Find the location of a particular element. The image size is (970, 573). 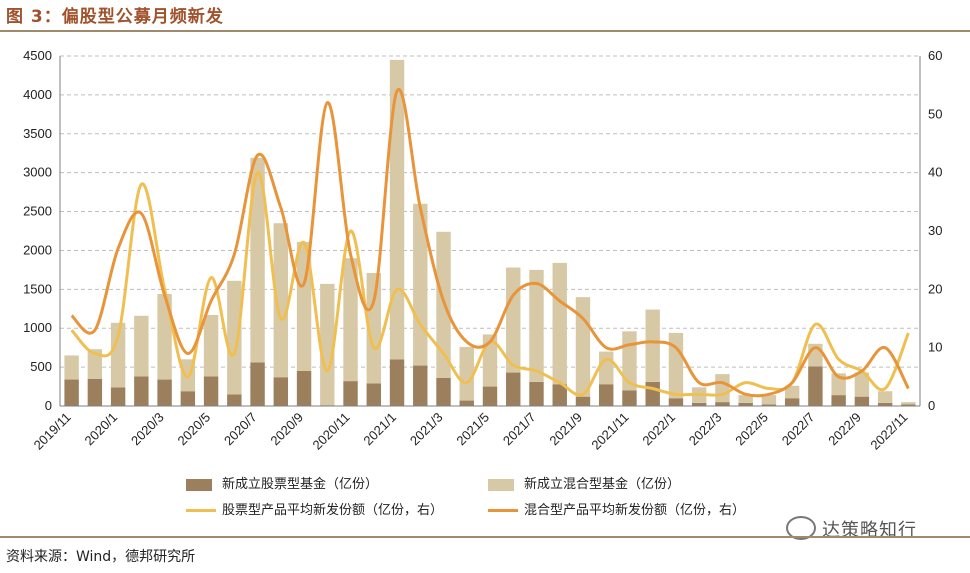

y-left-tick-label: 2000 is located at coordinates (37, 249).